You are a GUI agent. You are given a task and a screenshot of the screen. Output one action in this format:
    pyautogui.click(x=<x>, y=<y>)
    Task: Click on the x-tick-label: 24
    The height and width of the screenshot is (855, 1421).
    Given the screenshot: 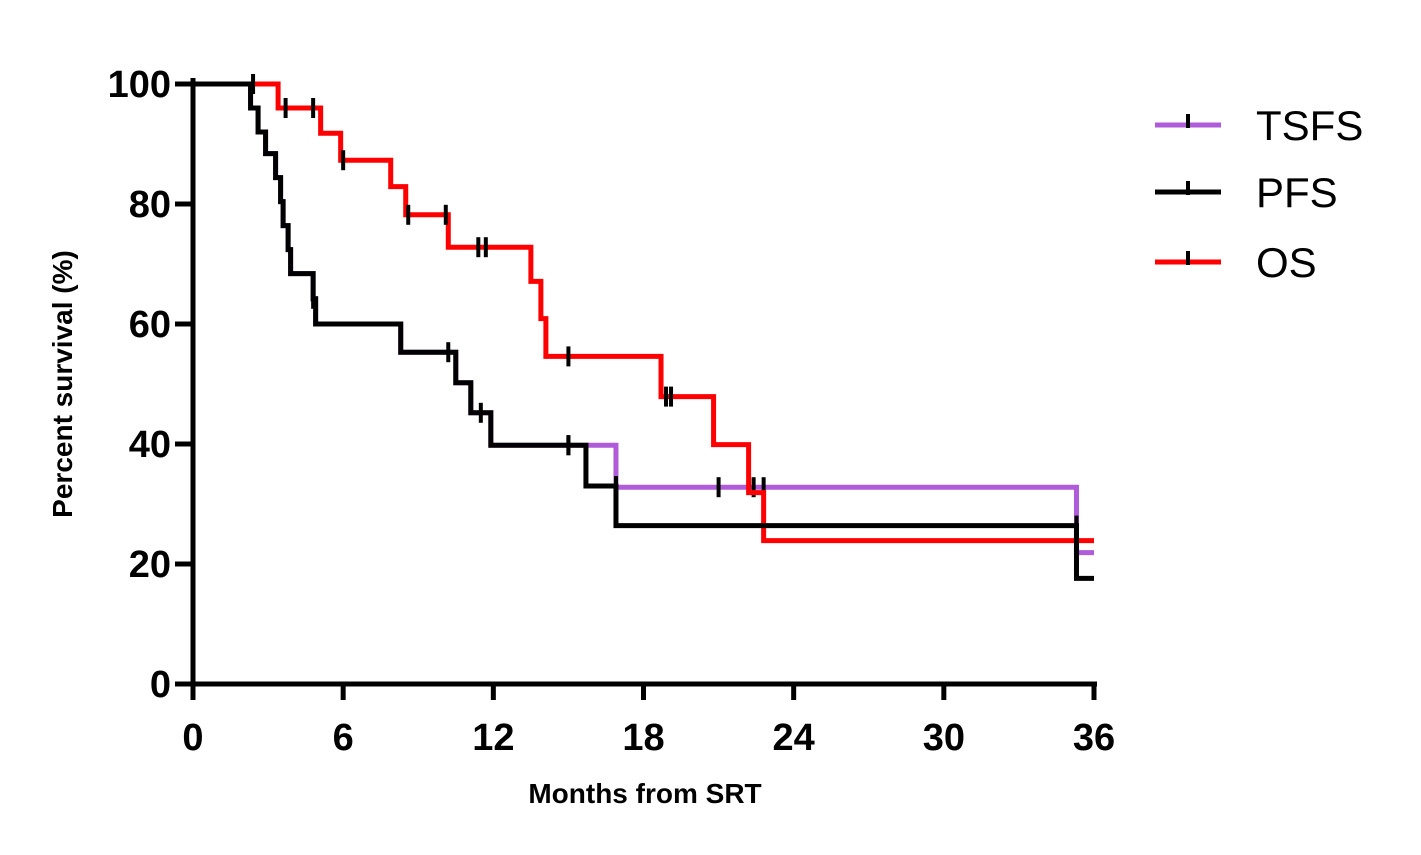 What is the action you would take?
    pyautogui.click(x=794, y=738)
    